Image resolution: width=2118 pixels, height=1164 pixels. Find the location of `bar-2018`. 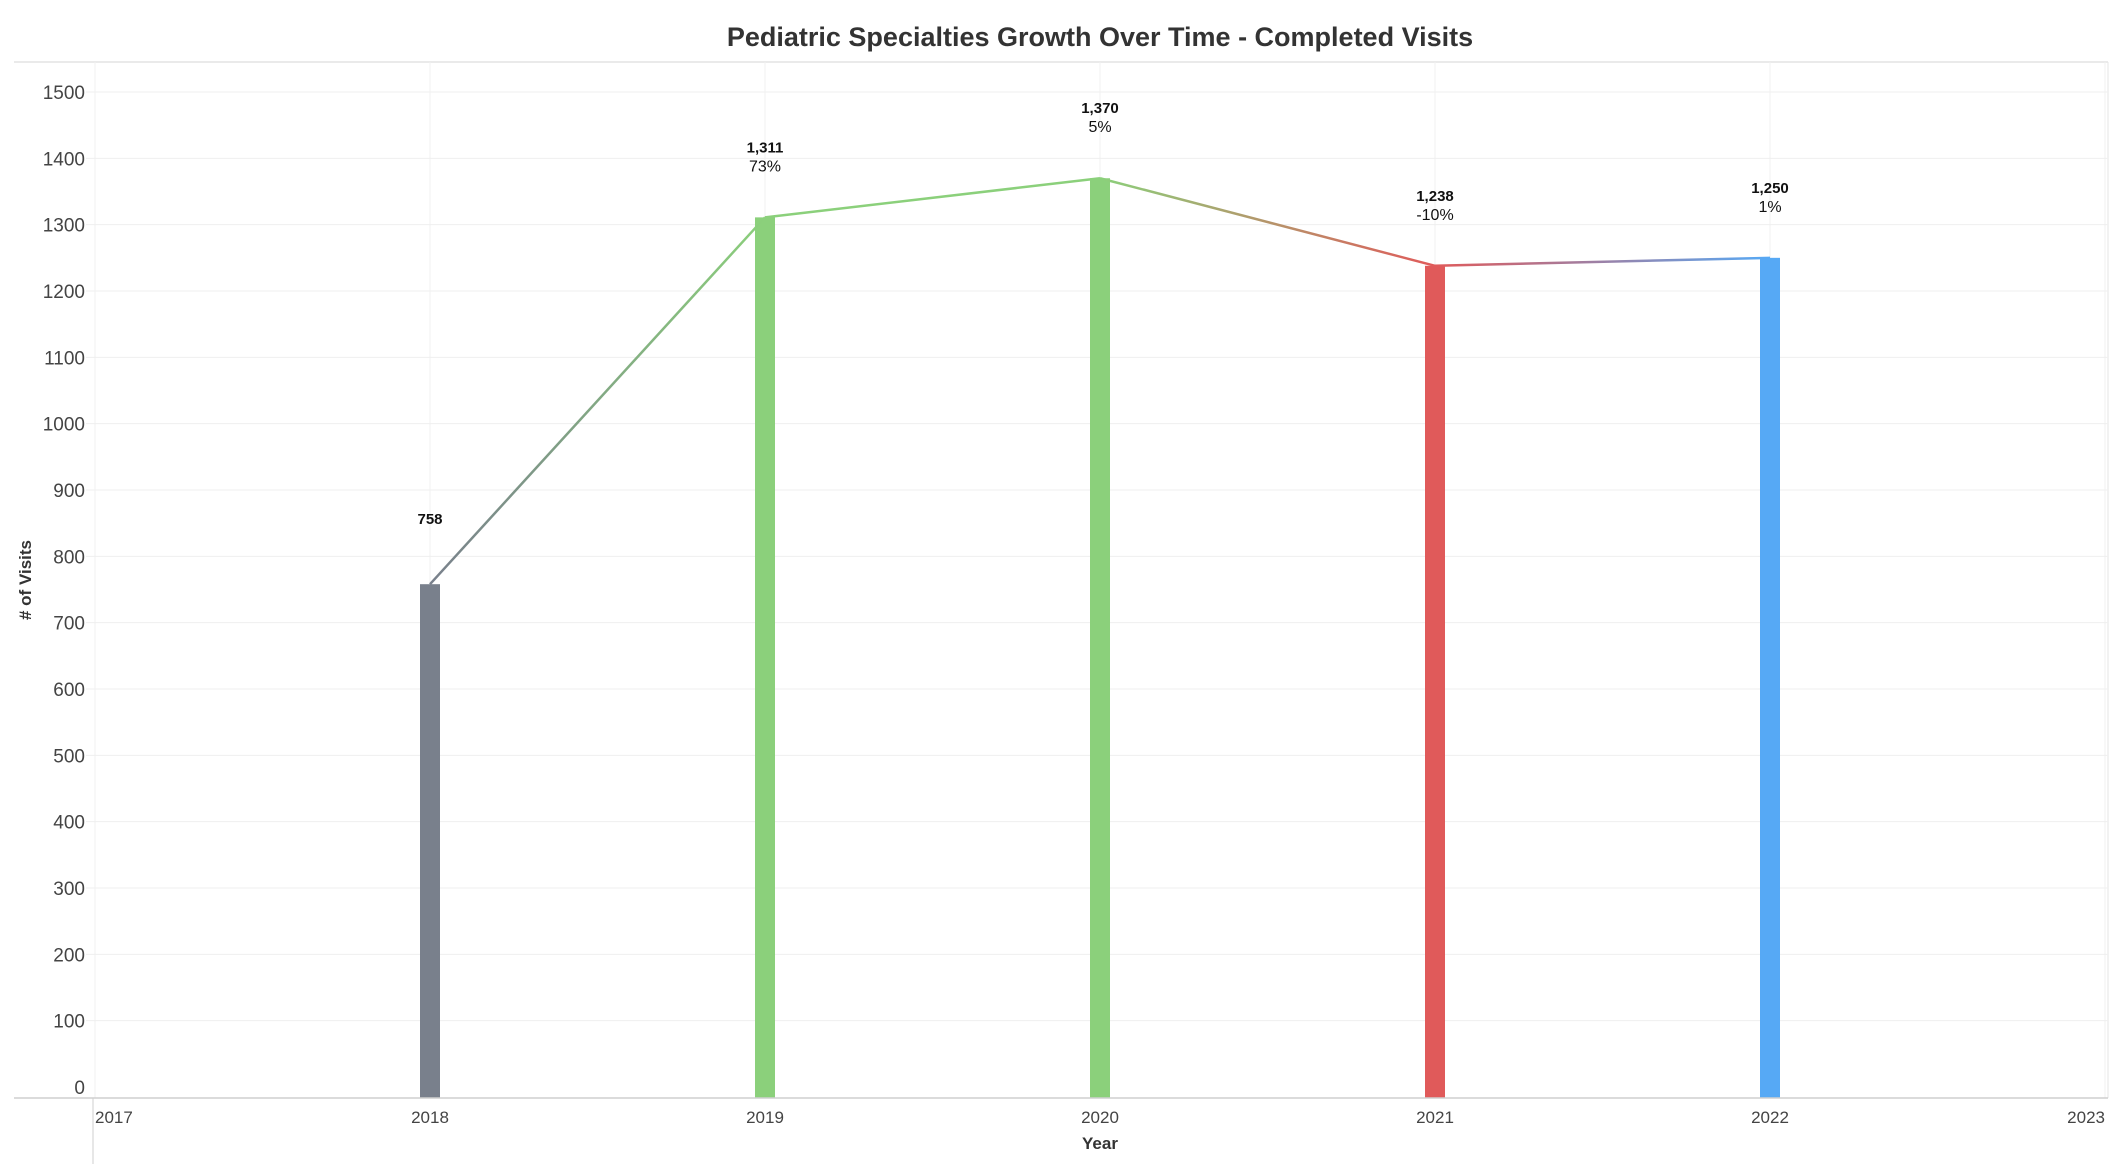

bar-2018 is located at coordinates (430, 841).